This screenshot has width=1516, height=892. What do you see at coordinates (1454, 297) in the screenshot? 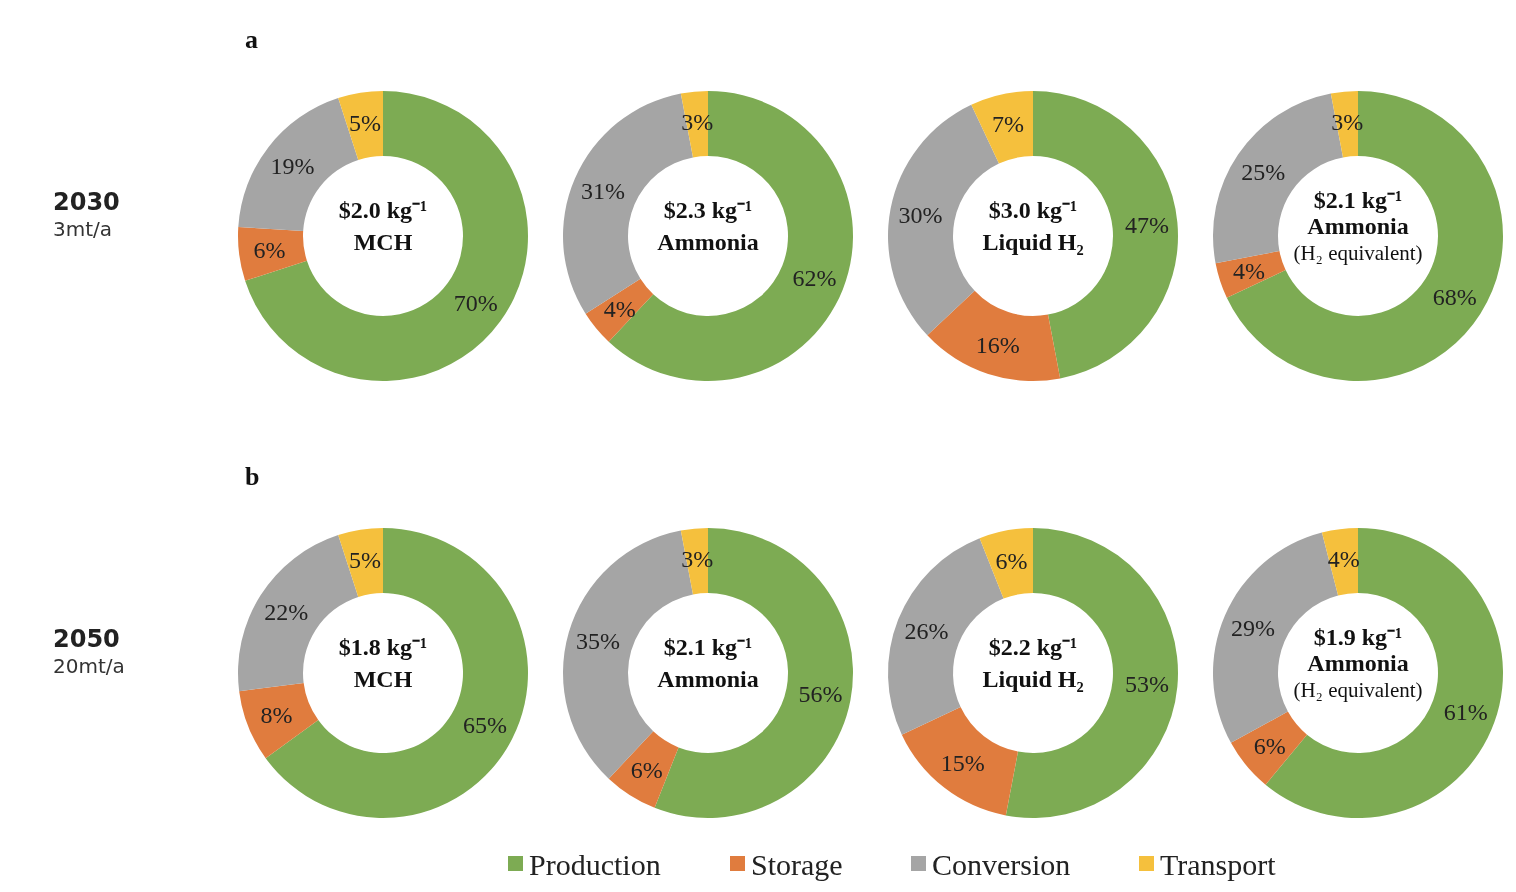
I see `data-label: 68%` at bounding box center [1454, 297].